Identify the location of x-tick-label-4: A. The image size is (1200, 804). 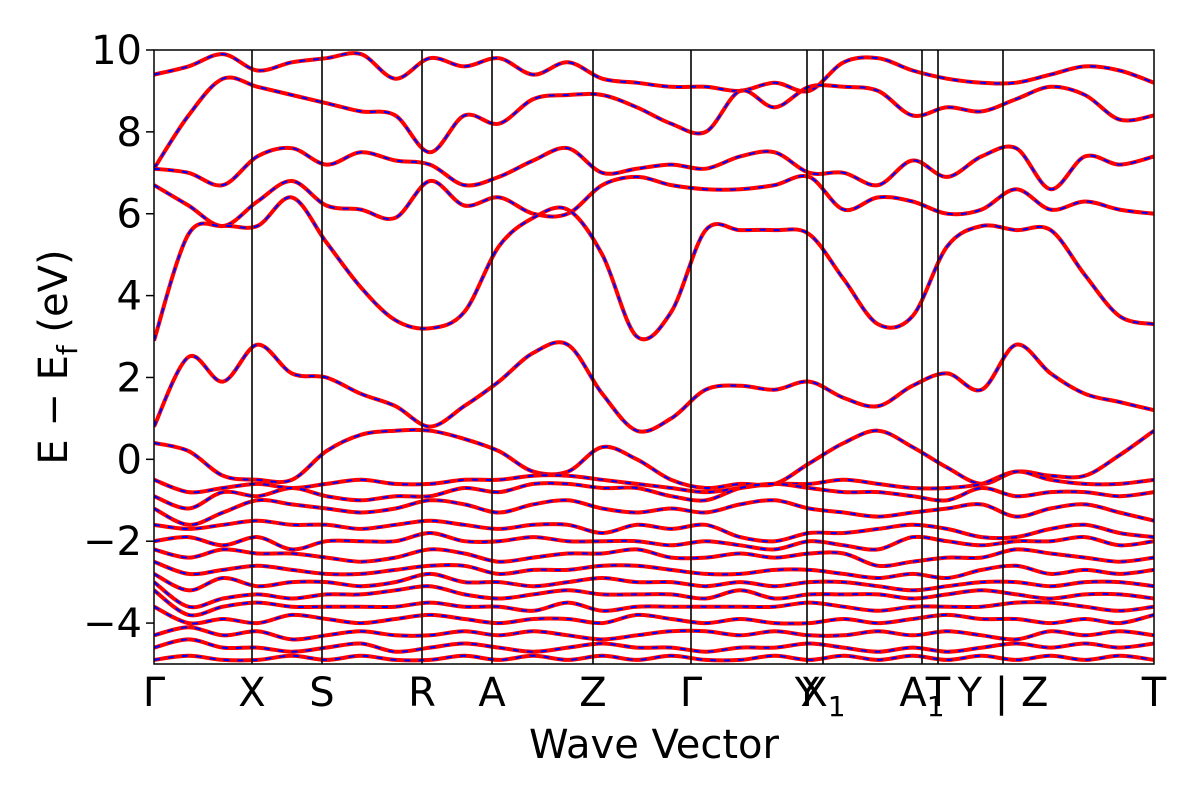
(492, 693).